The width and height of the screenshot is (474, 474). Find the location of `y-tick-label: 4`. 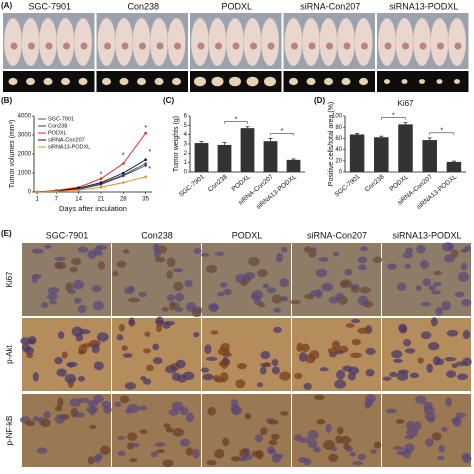

y-tick-label: 4 is located at coordinates (186, 135).